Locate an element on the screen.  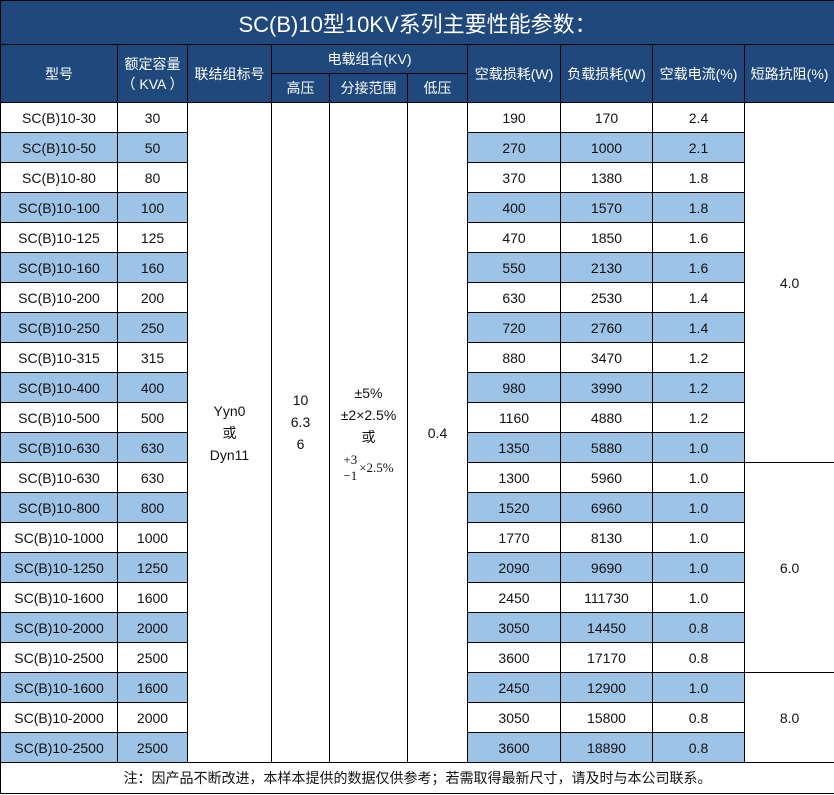
no-load-loss-cell: 370 is located at coordinates (514, 177).